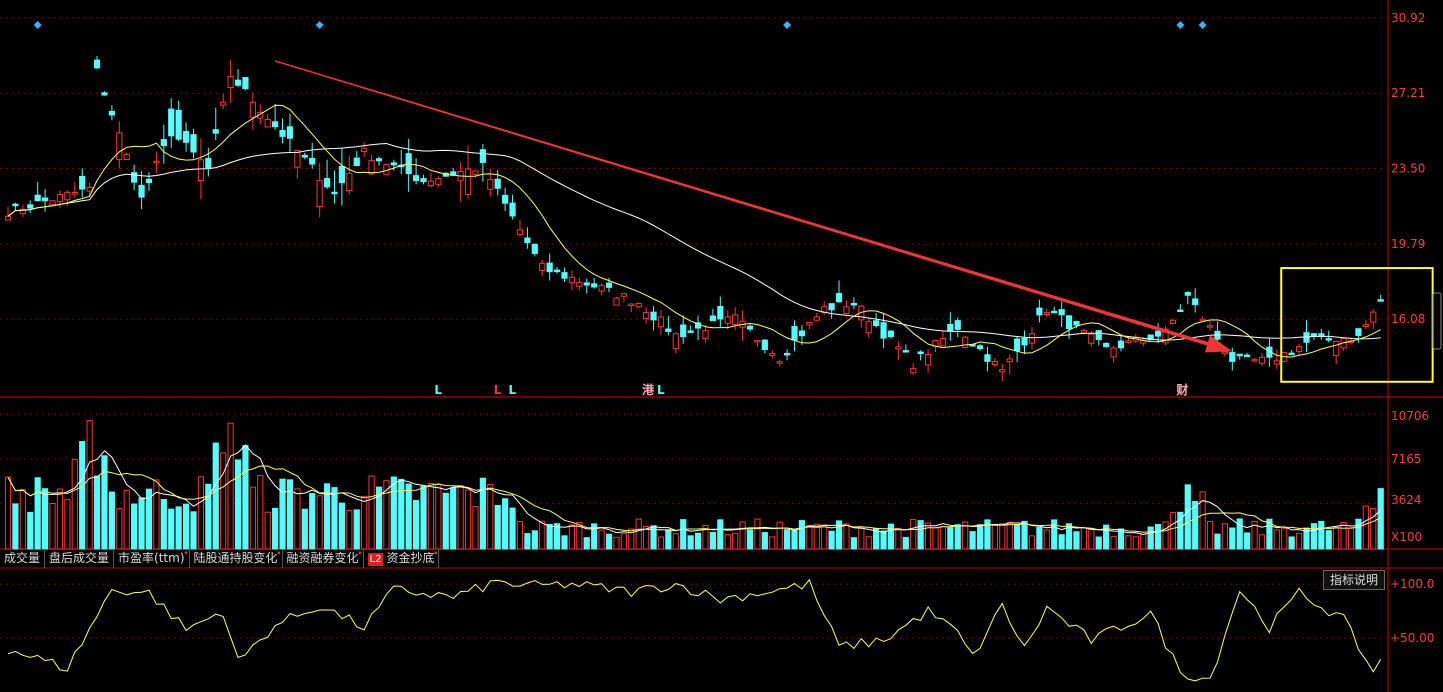 The image size is (1443, 692). I want to click on indicator-tab-4: 融资融券变化 •, so click(323, 558).